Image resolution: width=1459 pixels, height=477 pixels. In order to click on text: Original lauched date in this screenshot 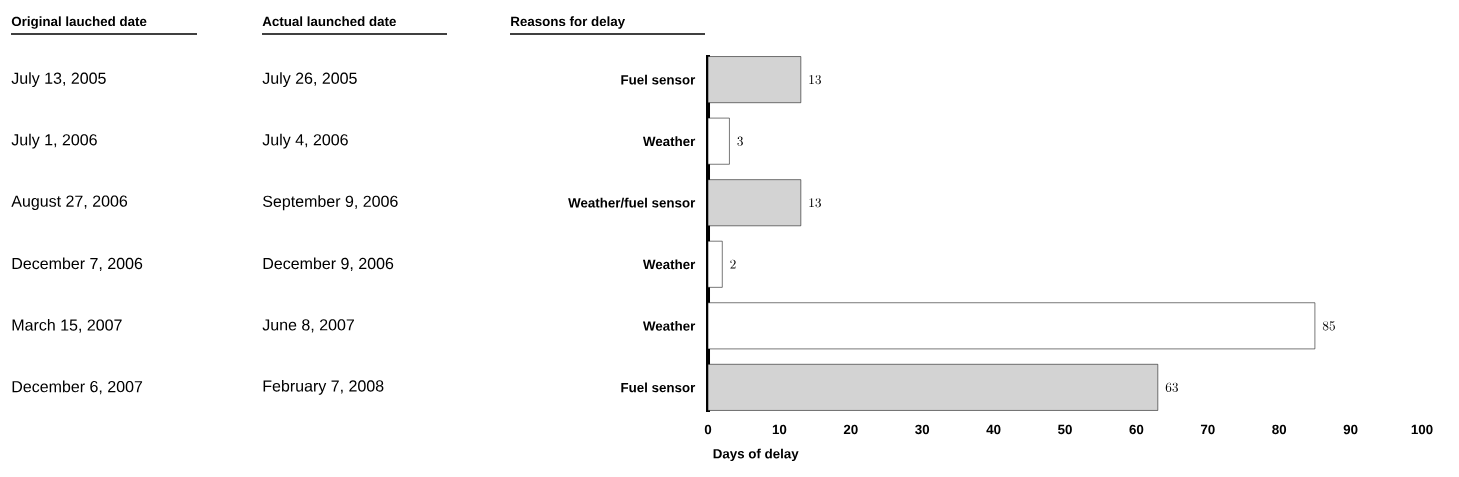, I will do `click(79, 22)`.